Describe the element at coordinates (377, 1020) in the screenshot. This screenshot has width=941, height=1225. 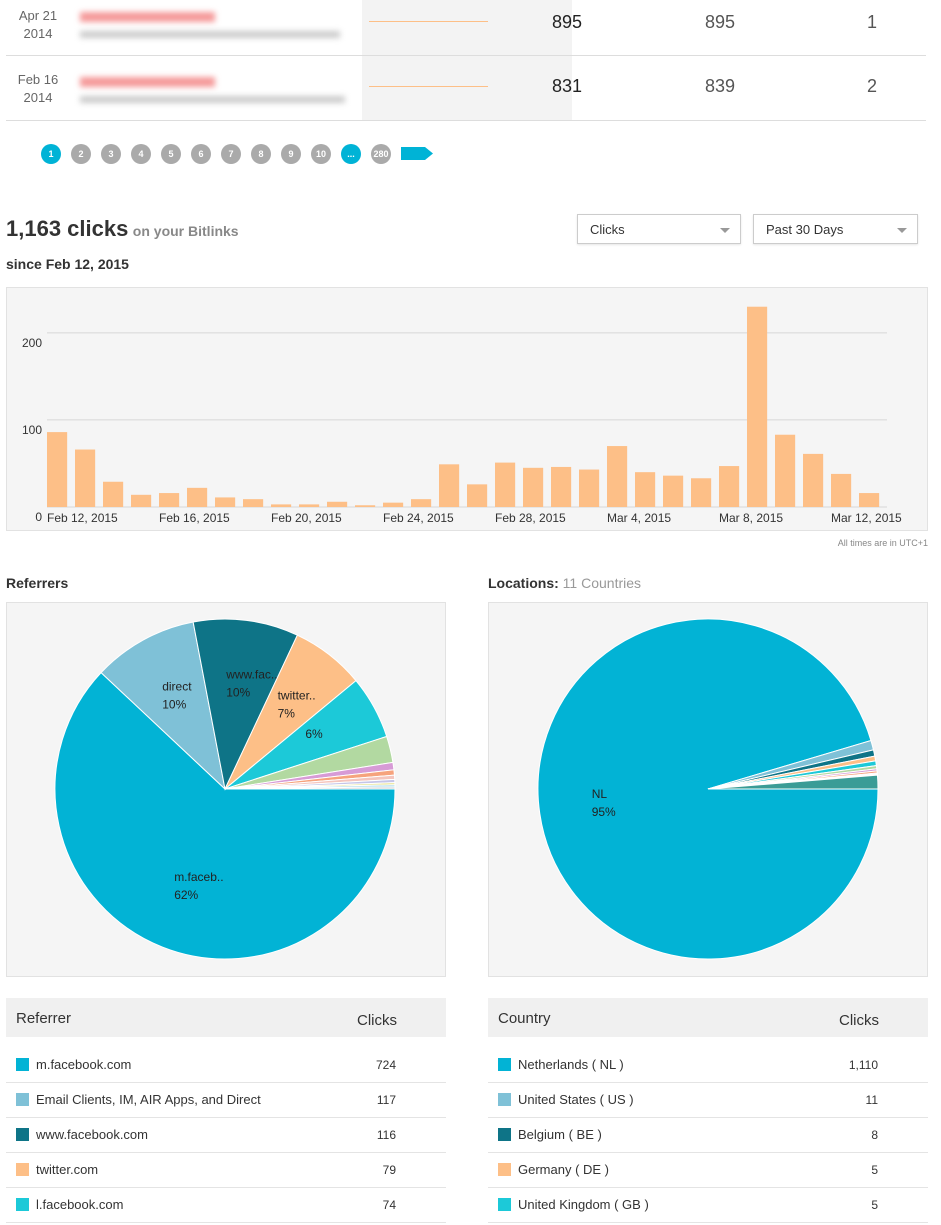
I see `table-header: Clicks` at that location.